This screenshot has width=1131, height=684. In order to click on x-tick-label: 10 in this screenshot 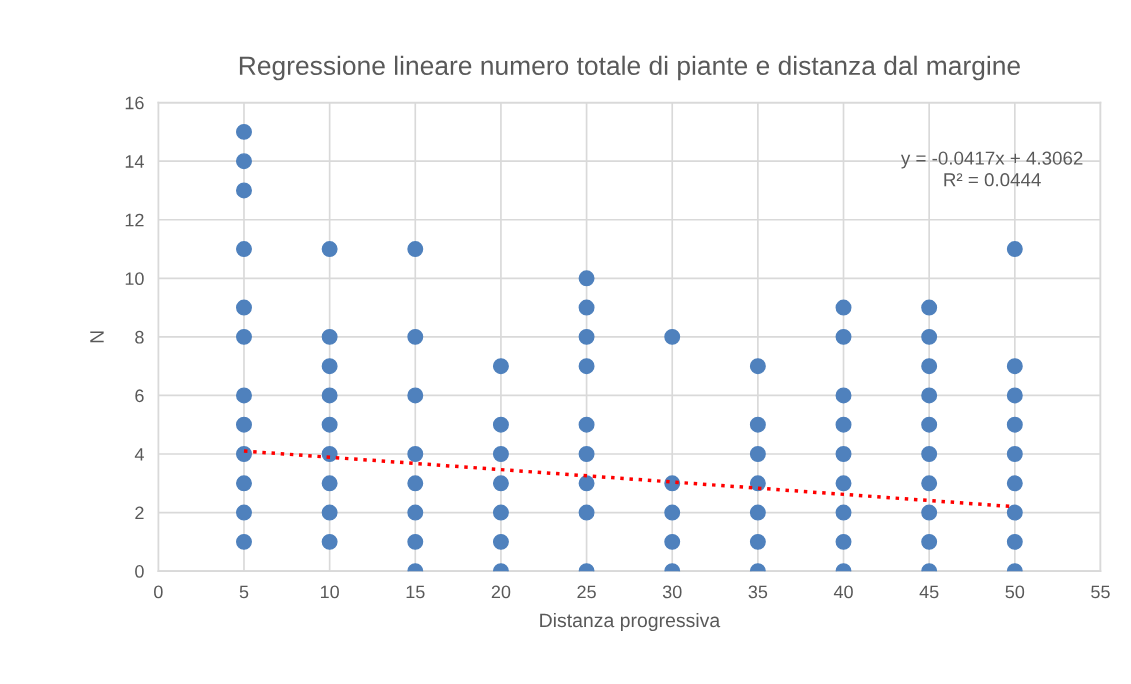, I will do `click(329, 592)`.